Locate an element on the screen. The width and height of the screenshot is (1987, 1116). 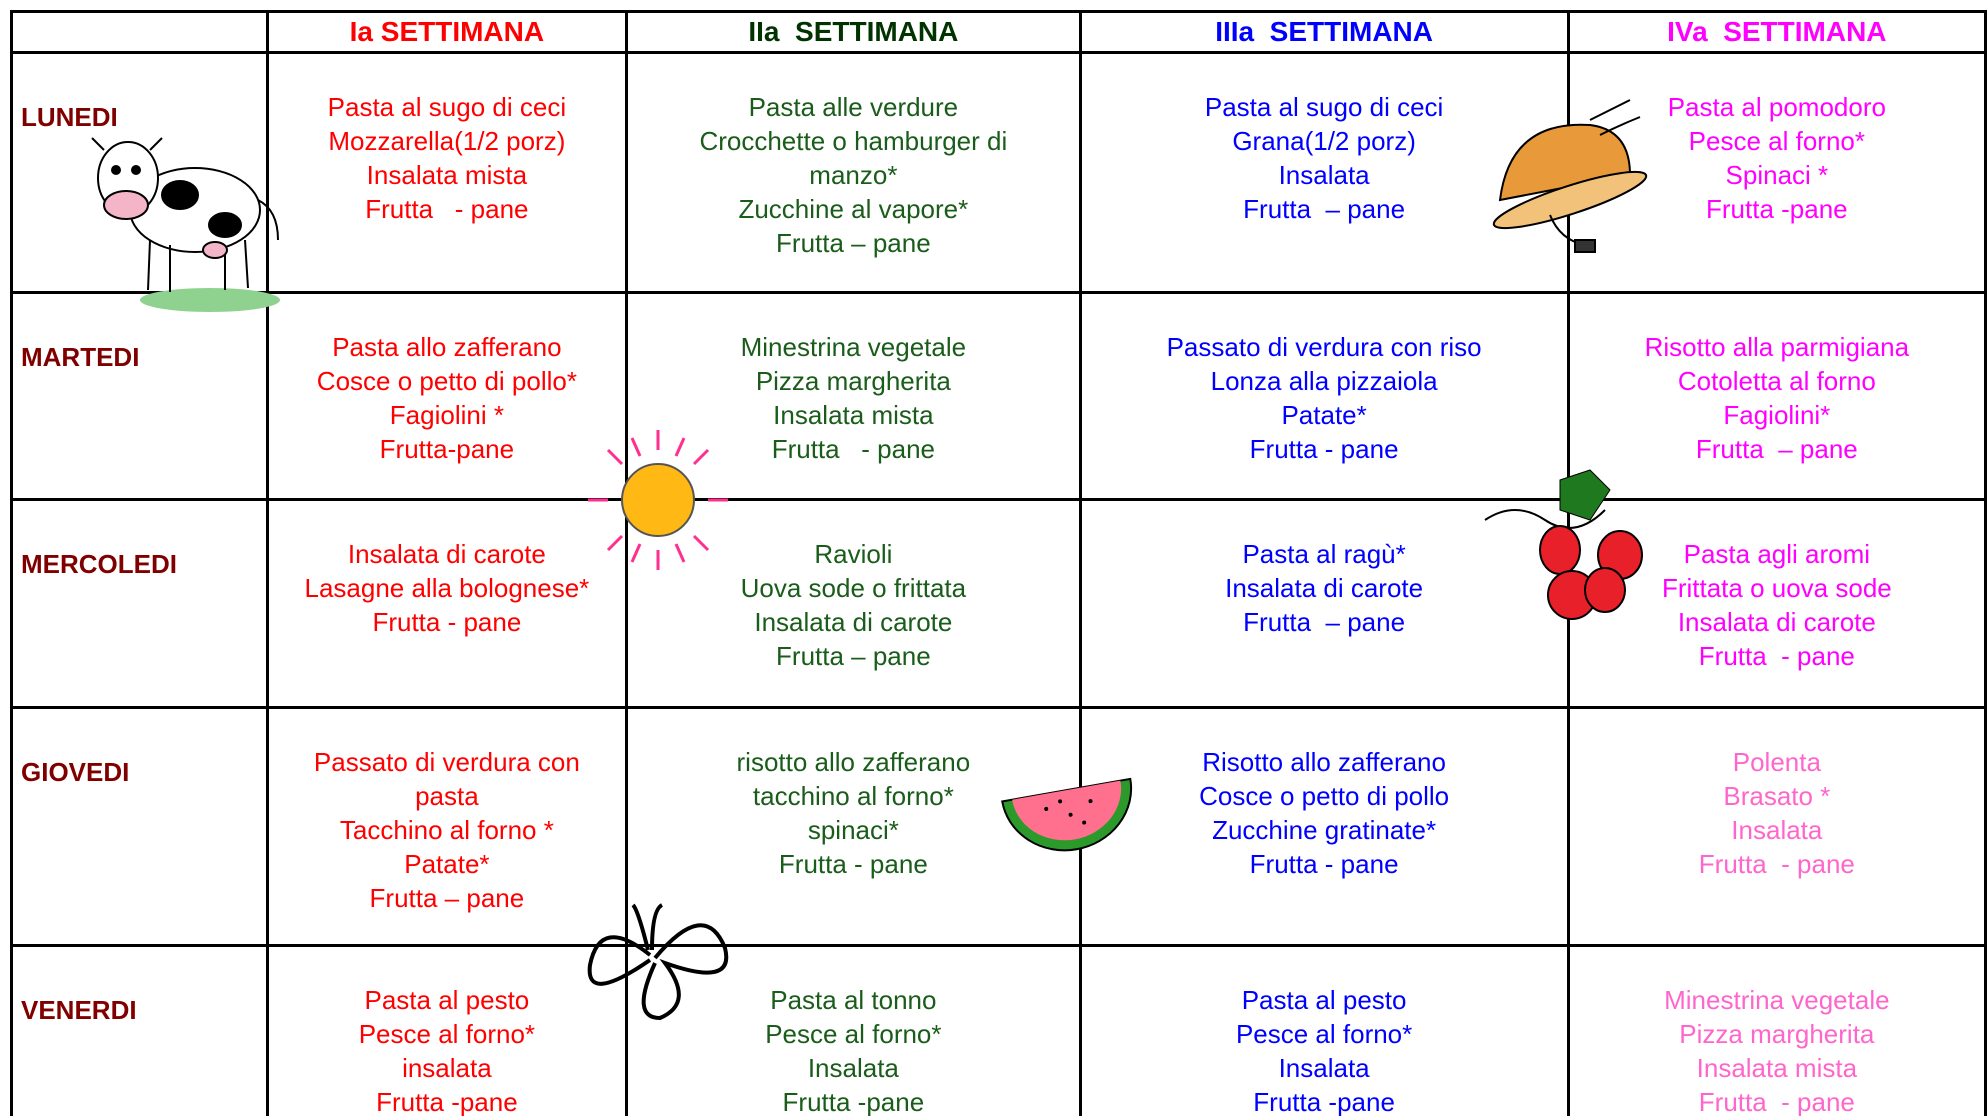
menu-item: Frittata o uova sode is located at coordinates (1776, 588).